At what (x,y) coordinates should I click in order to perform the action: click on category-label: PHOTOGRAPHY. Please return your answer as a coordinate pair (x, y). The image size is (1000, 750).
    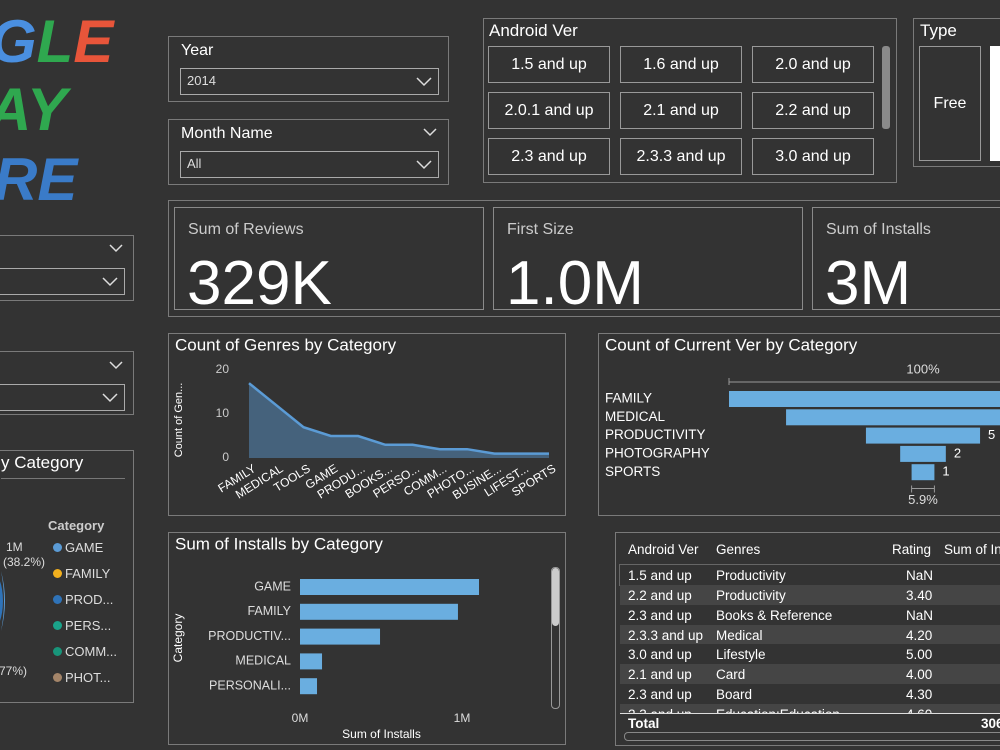
    Looking at the image, I should click on (657, 452).